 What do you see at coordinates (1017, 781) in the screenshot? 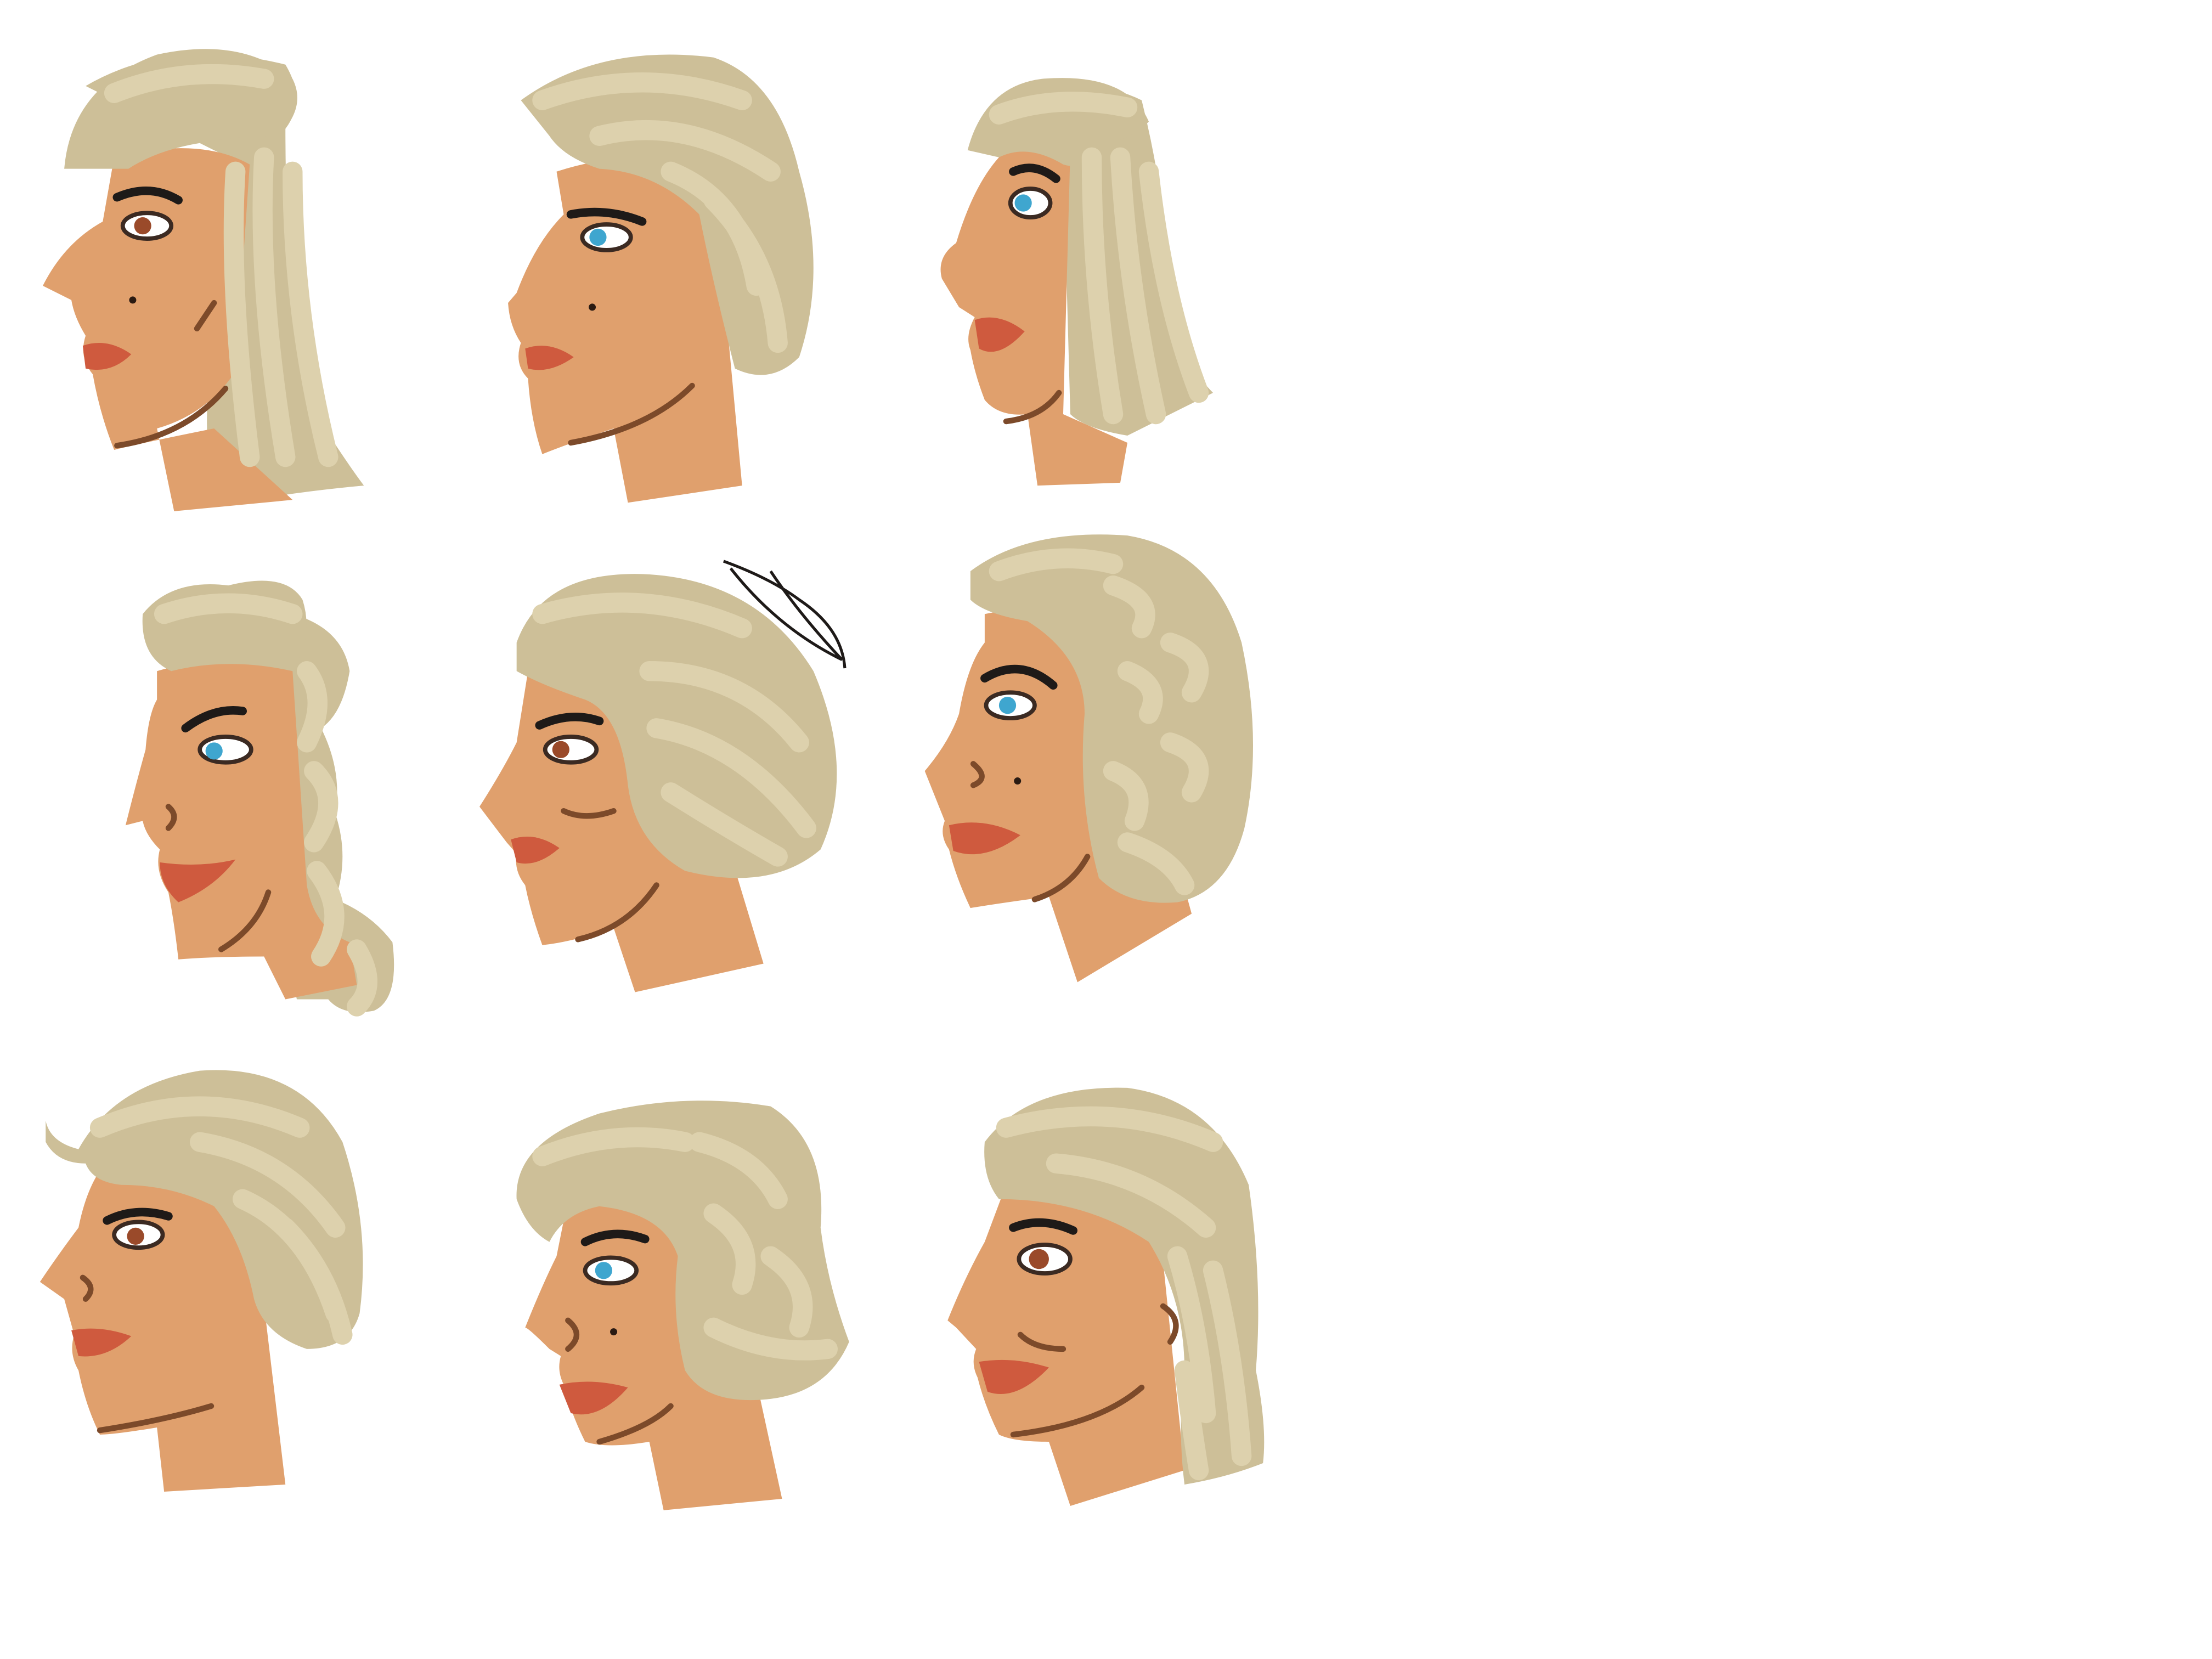
I see `head-6-mole` at bounding box center [1017, 781].